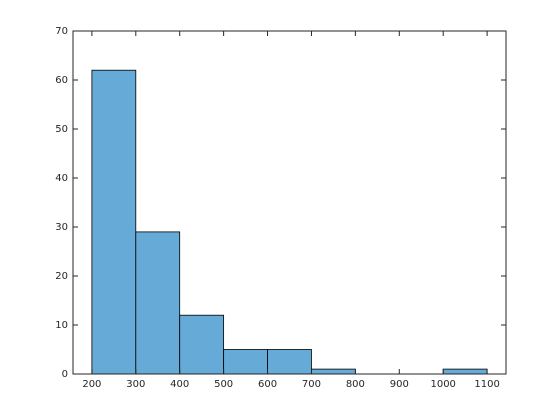 The height and width of the screenshot is (420, 560). I want to click on x-tick-label: 800, so click(355, 384).